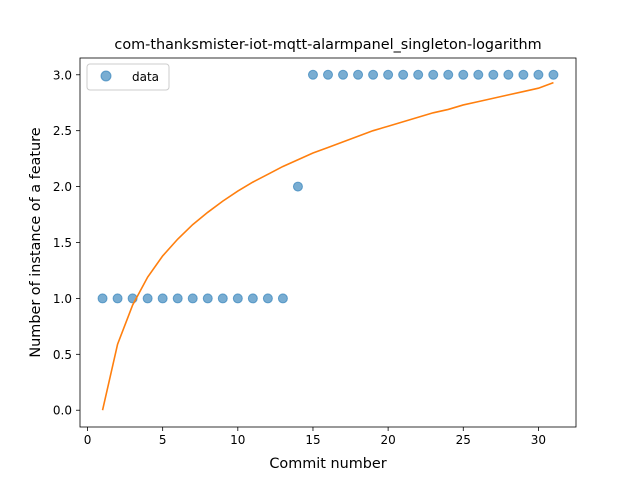 The image size is (640, 484). I want to click on legend: data, so click(128, 77).